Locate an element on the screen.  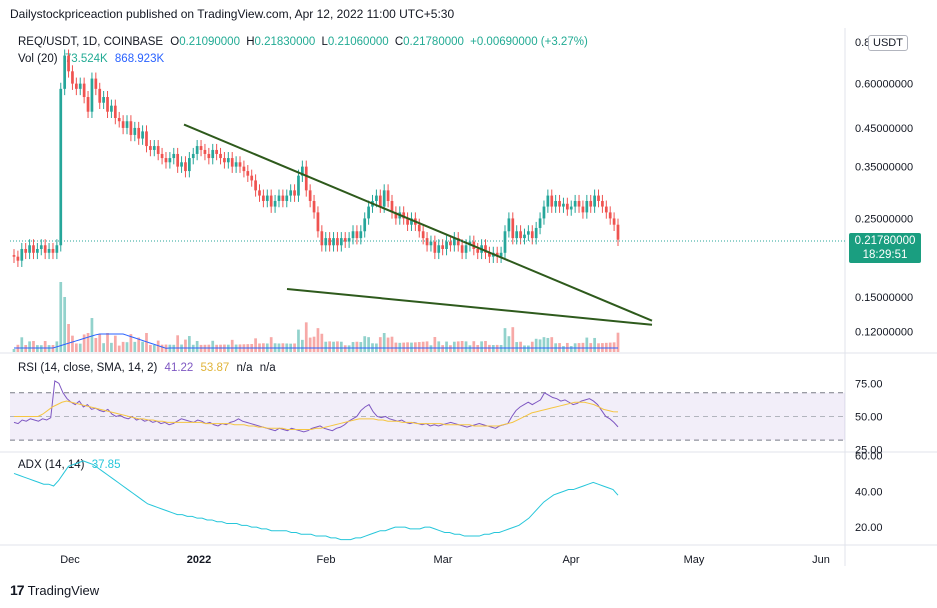
volume-value-2: 868.923K is located at coordinates (139, 59).